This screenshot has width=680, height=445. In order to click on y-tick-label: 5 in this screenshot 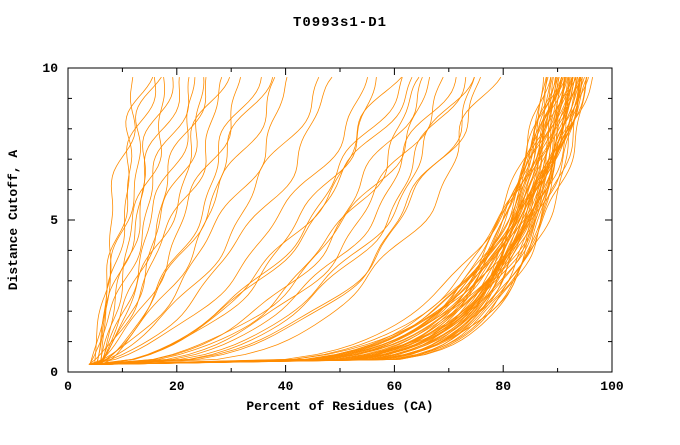, I will do `click(54, 220)`.